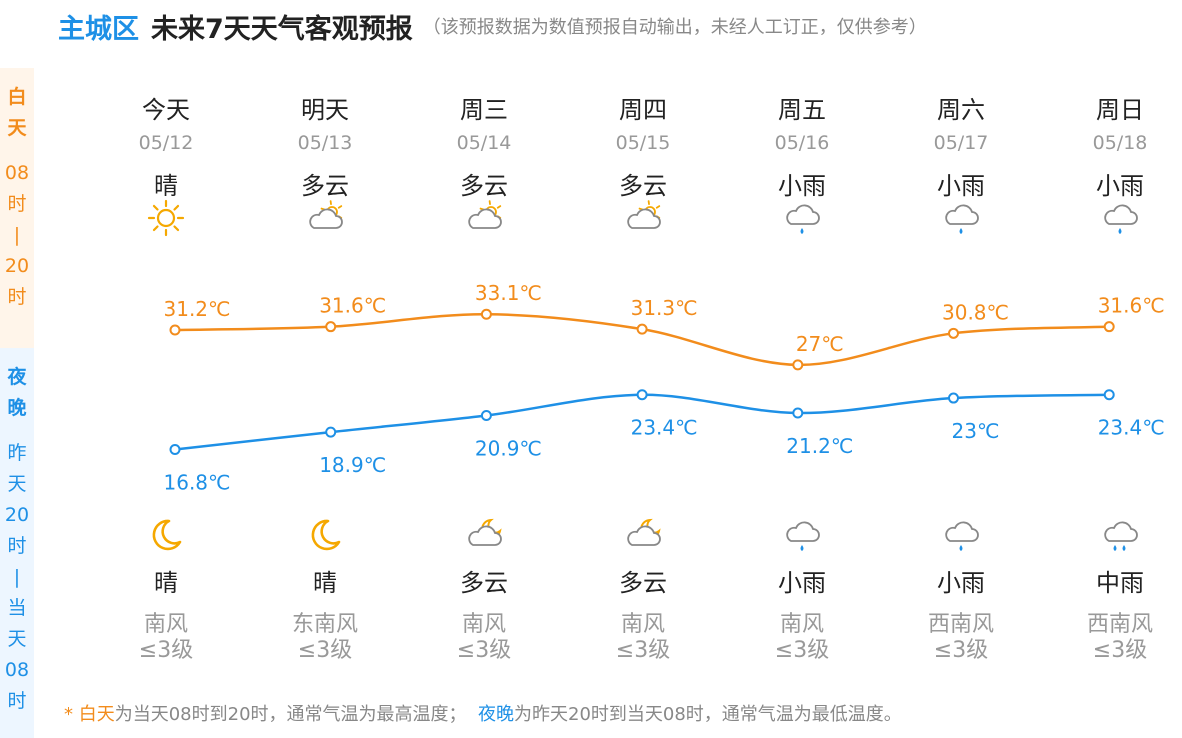 This screenshot has width=1182, height=738. What do you see at coordinates (325, 143) in the screenshot?
I see `day-date: 05/13` at bounding box center [325, 143].